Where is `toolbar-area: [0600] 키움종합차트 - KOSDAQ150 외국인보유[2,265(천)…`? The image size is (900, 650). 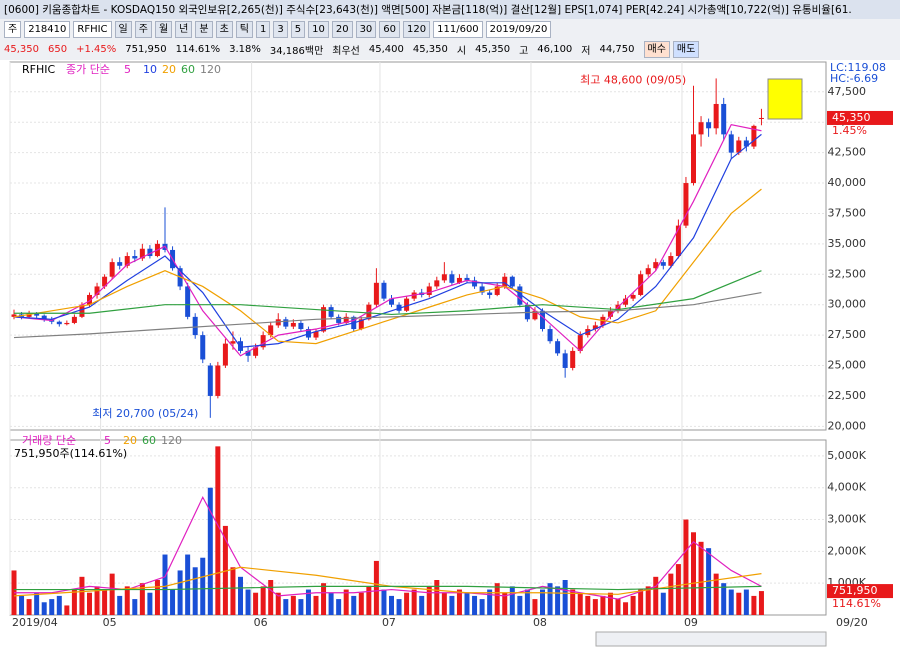
toolbar-area: [0600] 키움종합차트 - KOSDAQ150 외국인보유[2,265(천)… is located at coordinates (450, 30).